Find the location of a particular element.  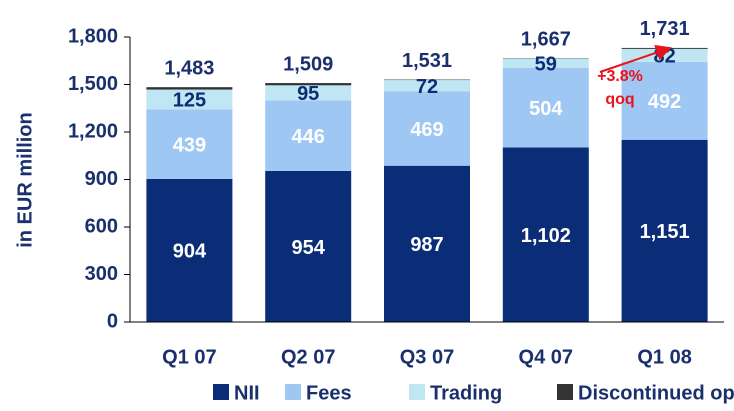

data-label: 987 is located at coordinates (426, 245).